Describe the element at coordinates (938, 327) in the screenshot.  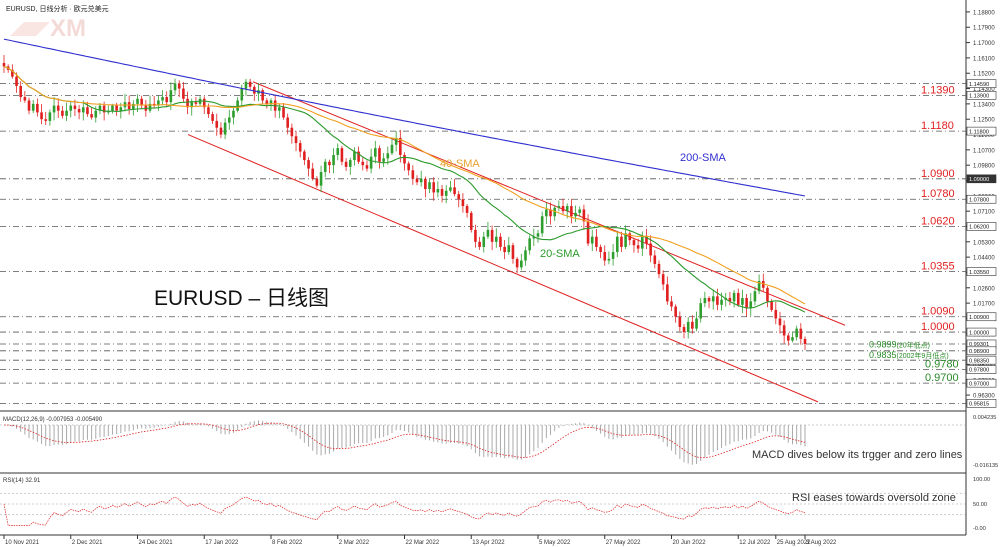
I see `resistance-level-label: 1.0000` at that location.